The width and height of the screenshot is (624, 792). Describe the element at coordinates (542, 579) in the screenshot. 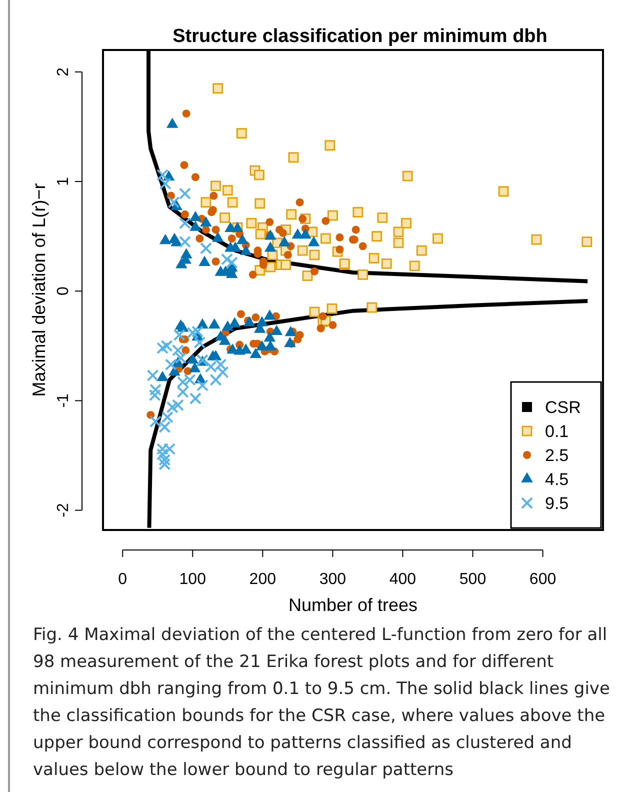

I see `x-tick-label: 600` at that location.